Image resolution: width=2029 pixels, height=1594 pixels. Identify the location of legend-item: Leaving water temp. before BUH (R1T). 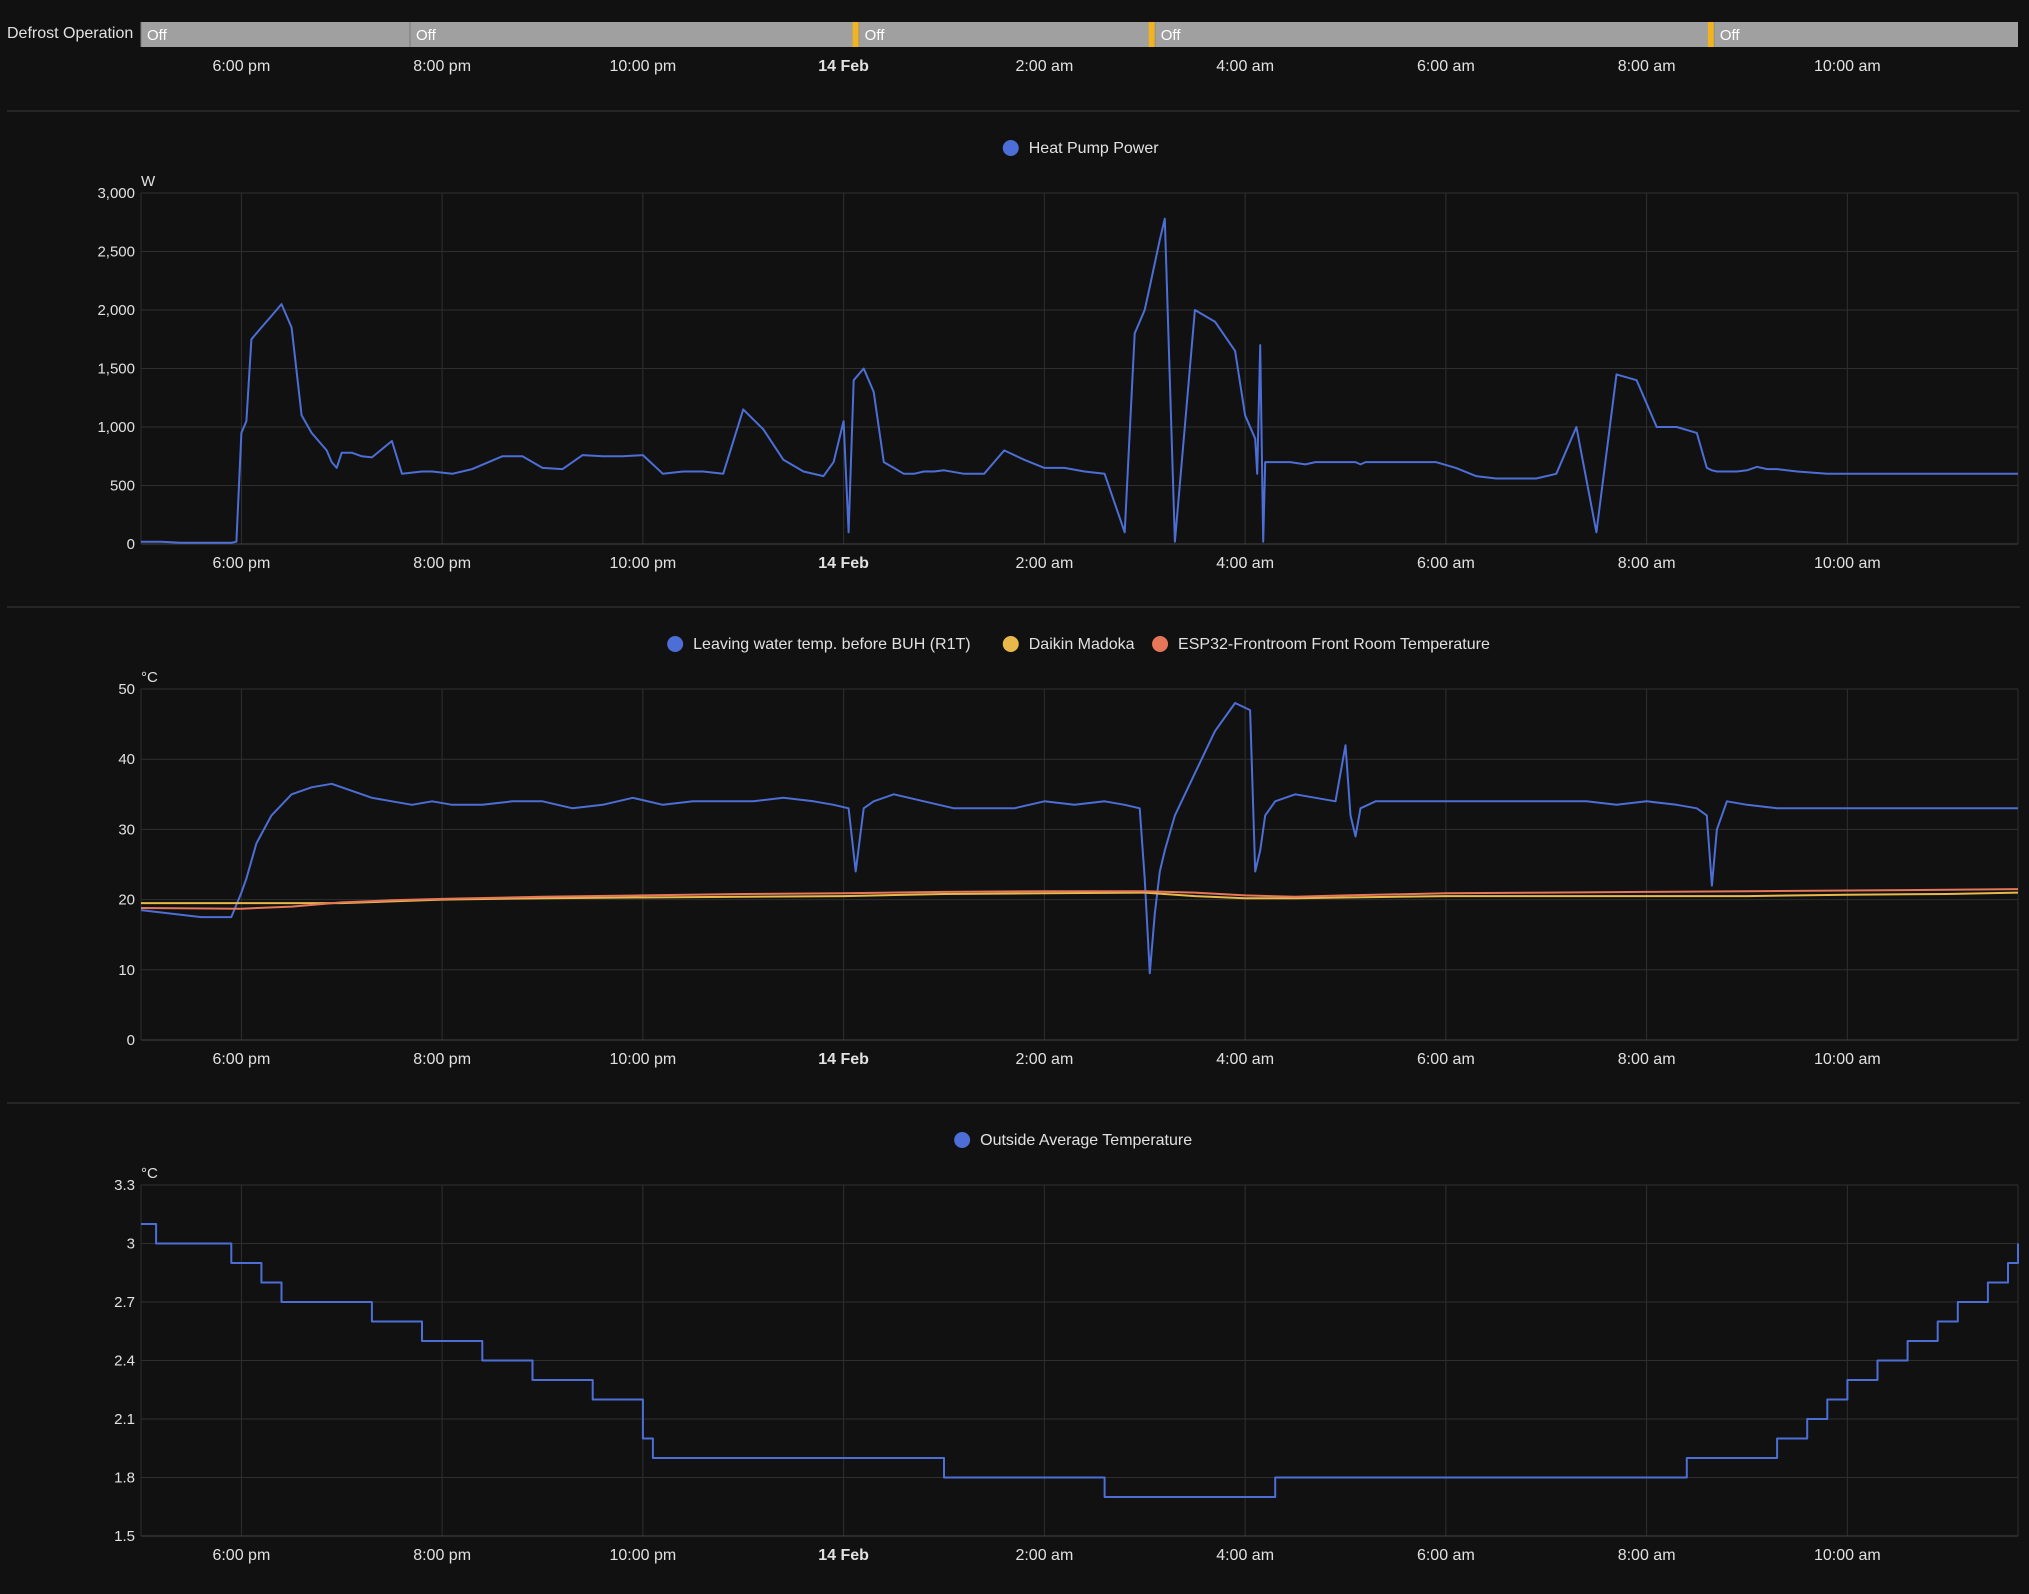
(818, 644).